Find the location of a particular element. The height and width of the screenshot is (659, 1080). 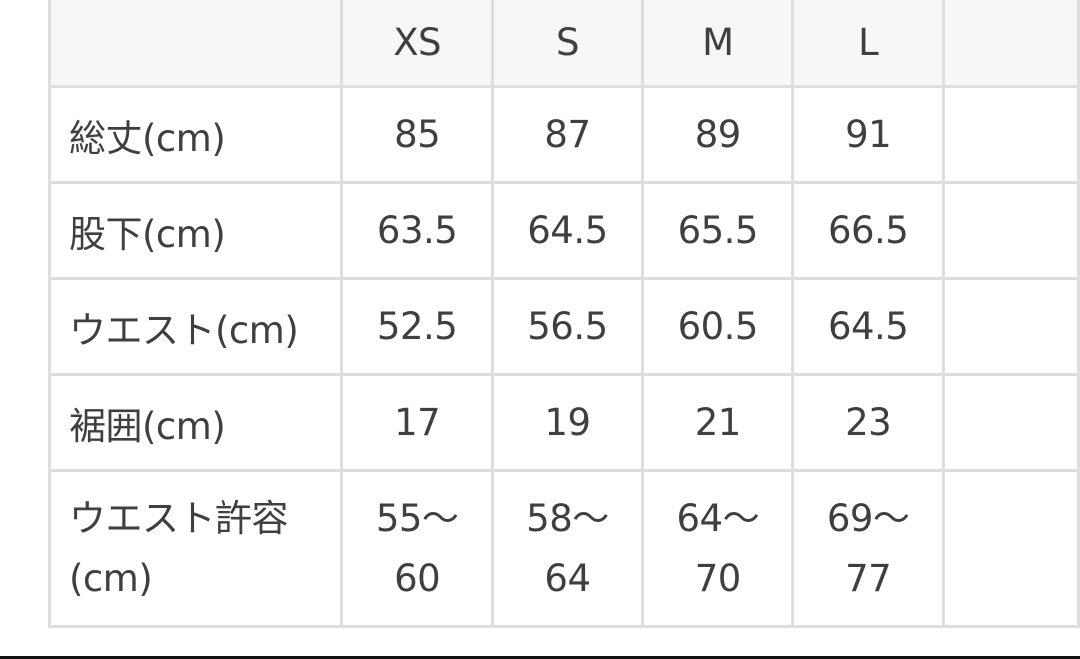

row-label: ウエスト許容 (cm) is located at coordinates (195, 548).